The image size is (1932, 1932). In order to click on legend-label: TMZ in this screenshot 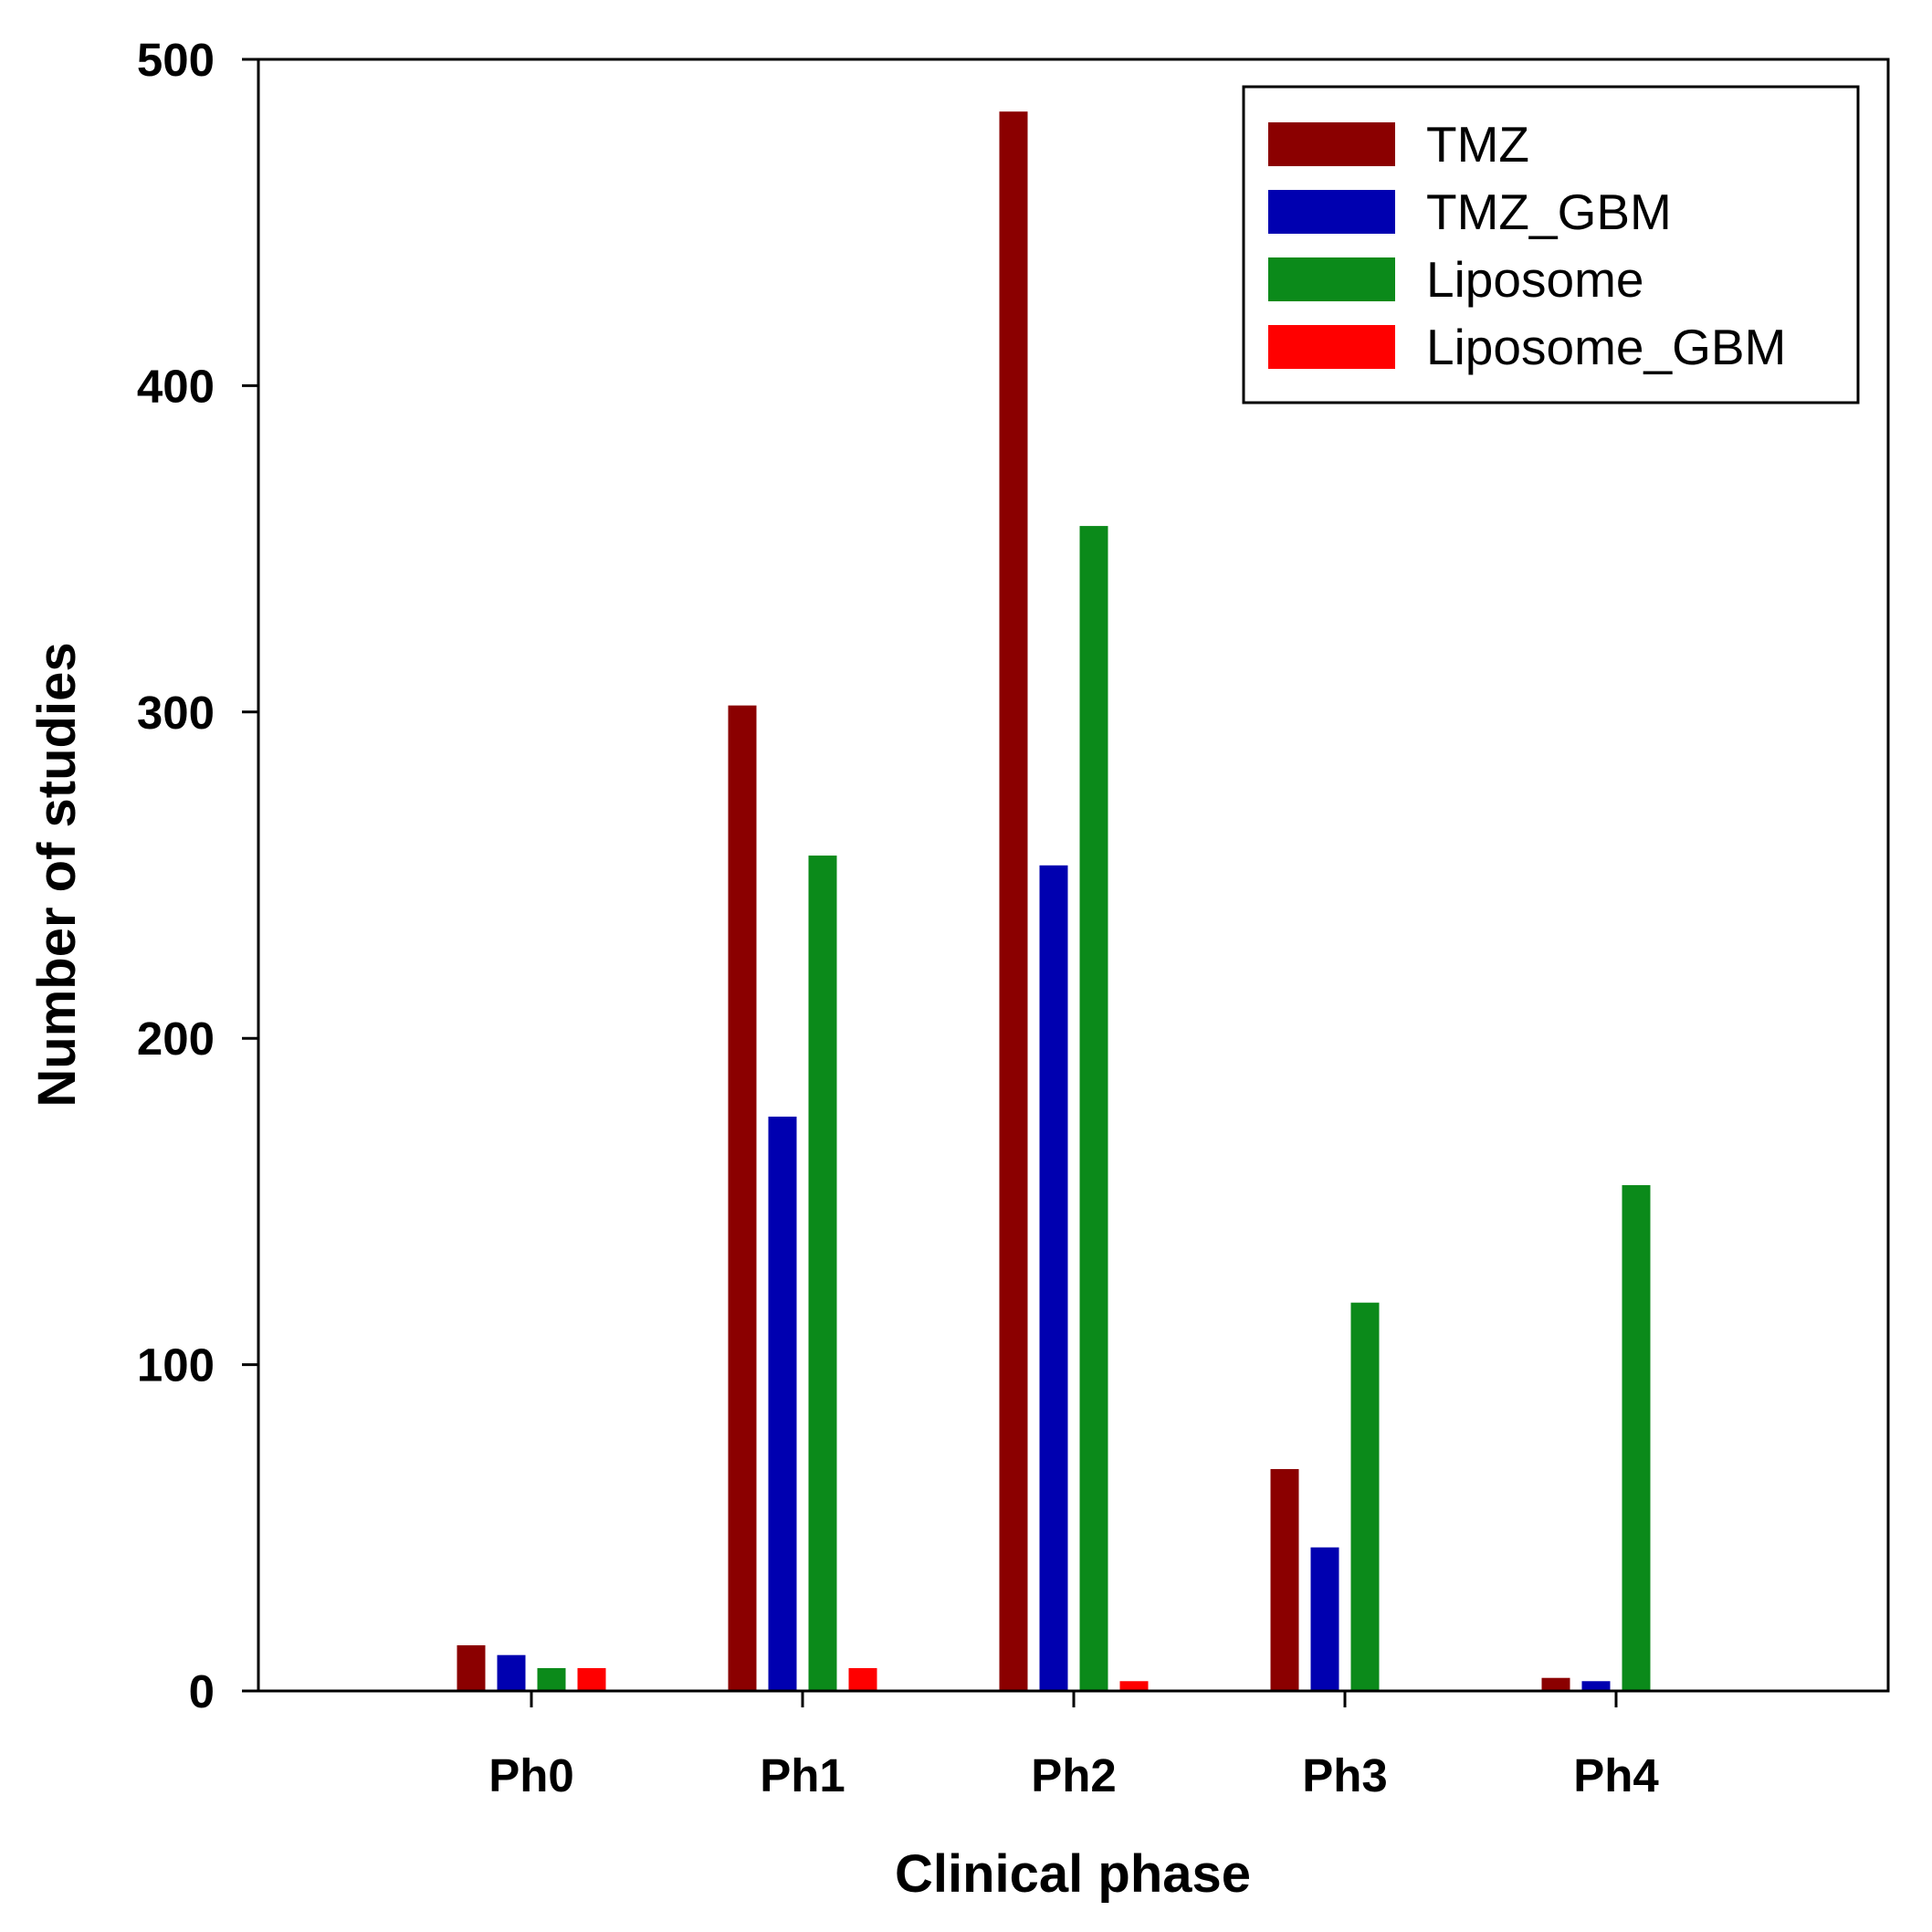, I will do `click(1477, 145)`.